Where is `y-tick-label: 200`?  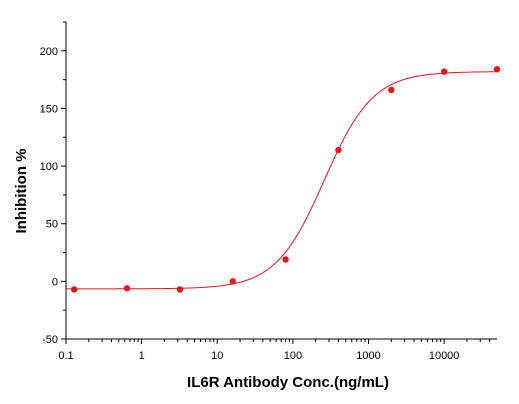
y-tick-label: 200 is located at coordinates (49, 52).